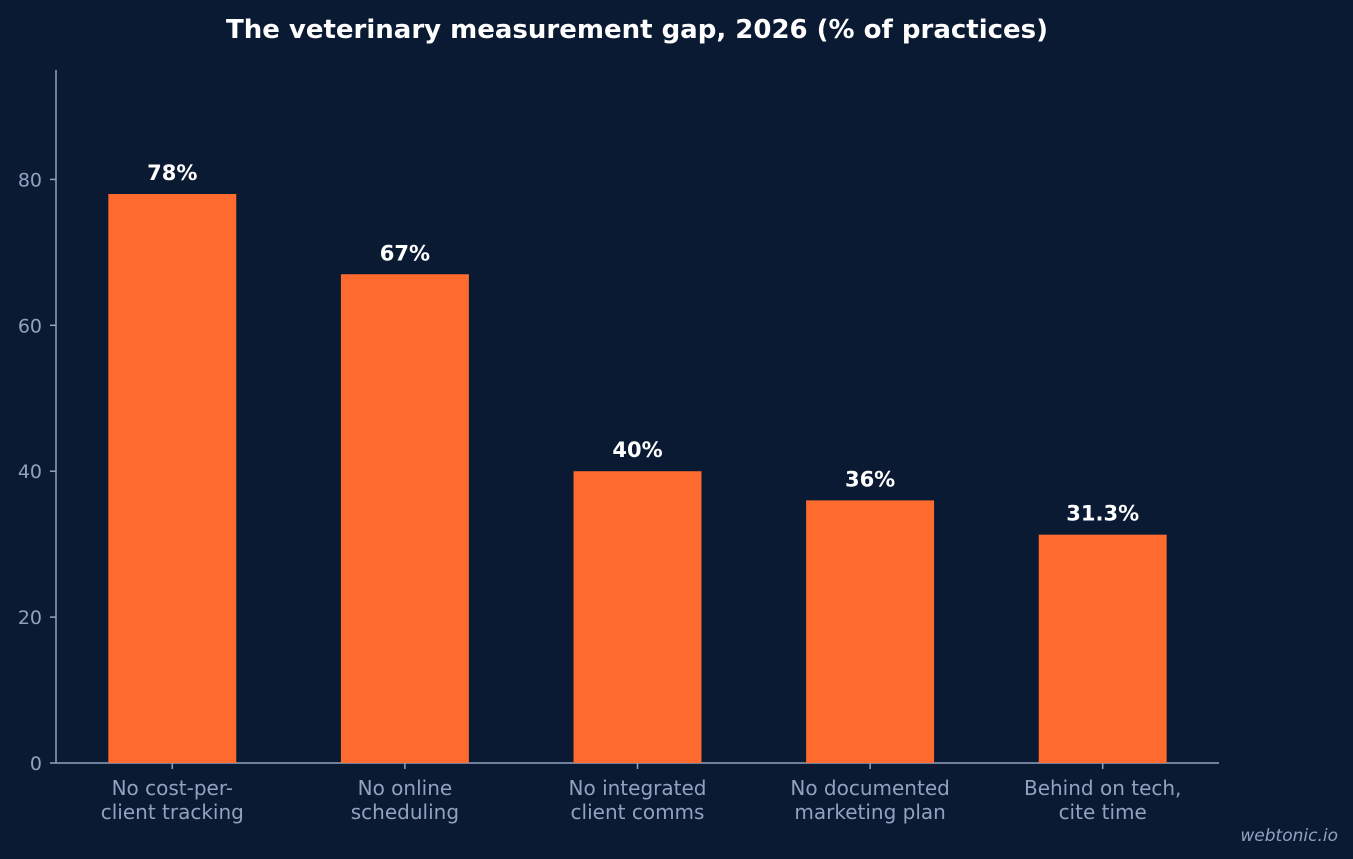 Image resolution: width=1353 pixels, height=859 pixels. What do you see at coordinates (172, 173) in the screenshot?
I see `data-label: 78%` at bounding box center [172, 173].